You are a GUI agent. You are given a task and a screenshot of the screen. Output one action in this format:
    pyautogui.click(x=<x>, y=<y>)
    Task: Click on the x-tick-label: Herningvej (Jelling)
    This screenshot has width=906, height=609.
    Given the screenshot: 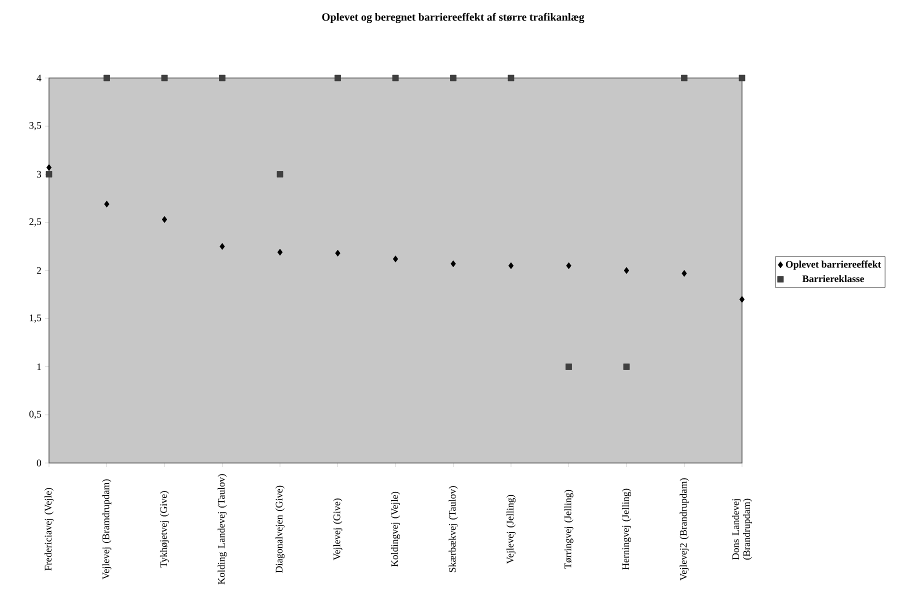 What is the action you would take?
    pyautogui.click(x=627, y=529)
    